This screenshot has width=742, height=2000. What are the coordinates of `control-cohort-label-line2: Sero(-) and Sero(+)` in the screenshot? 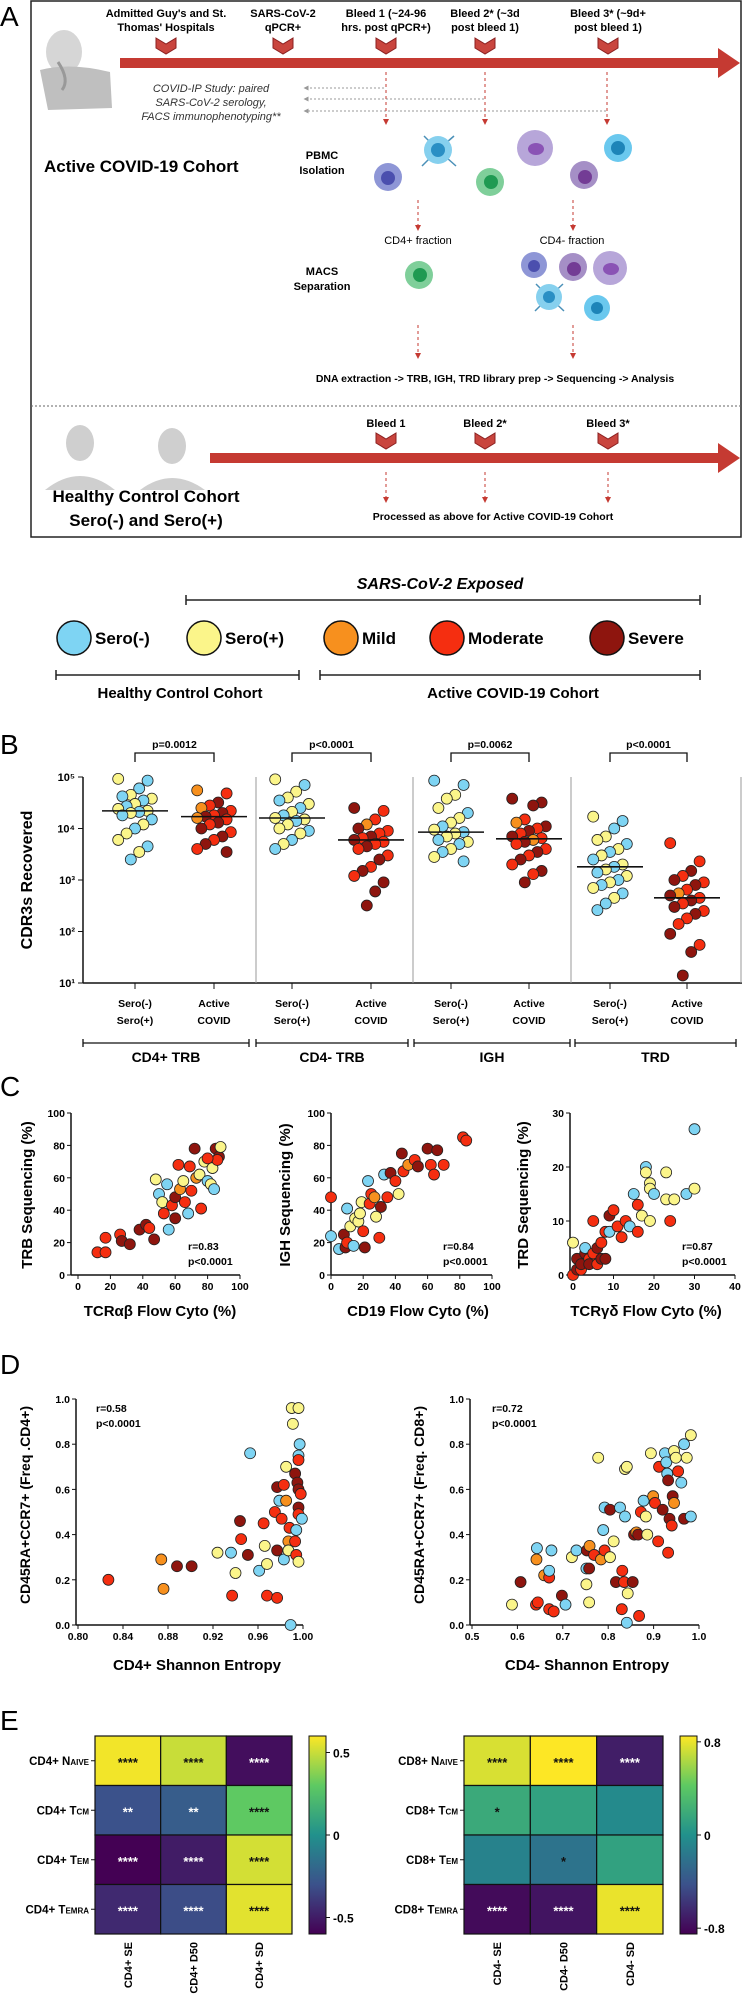 It's located at (146, 520).